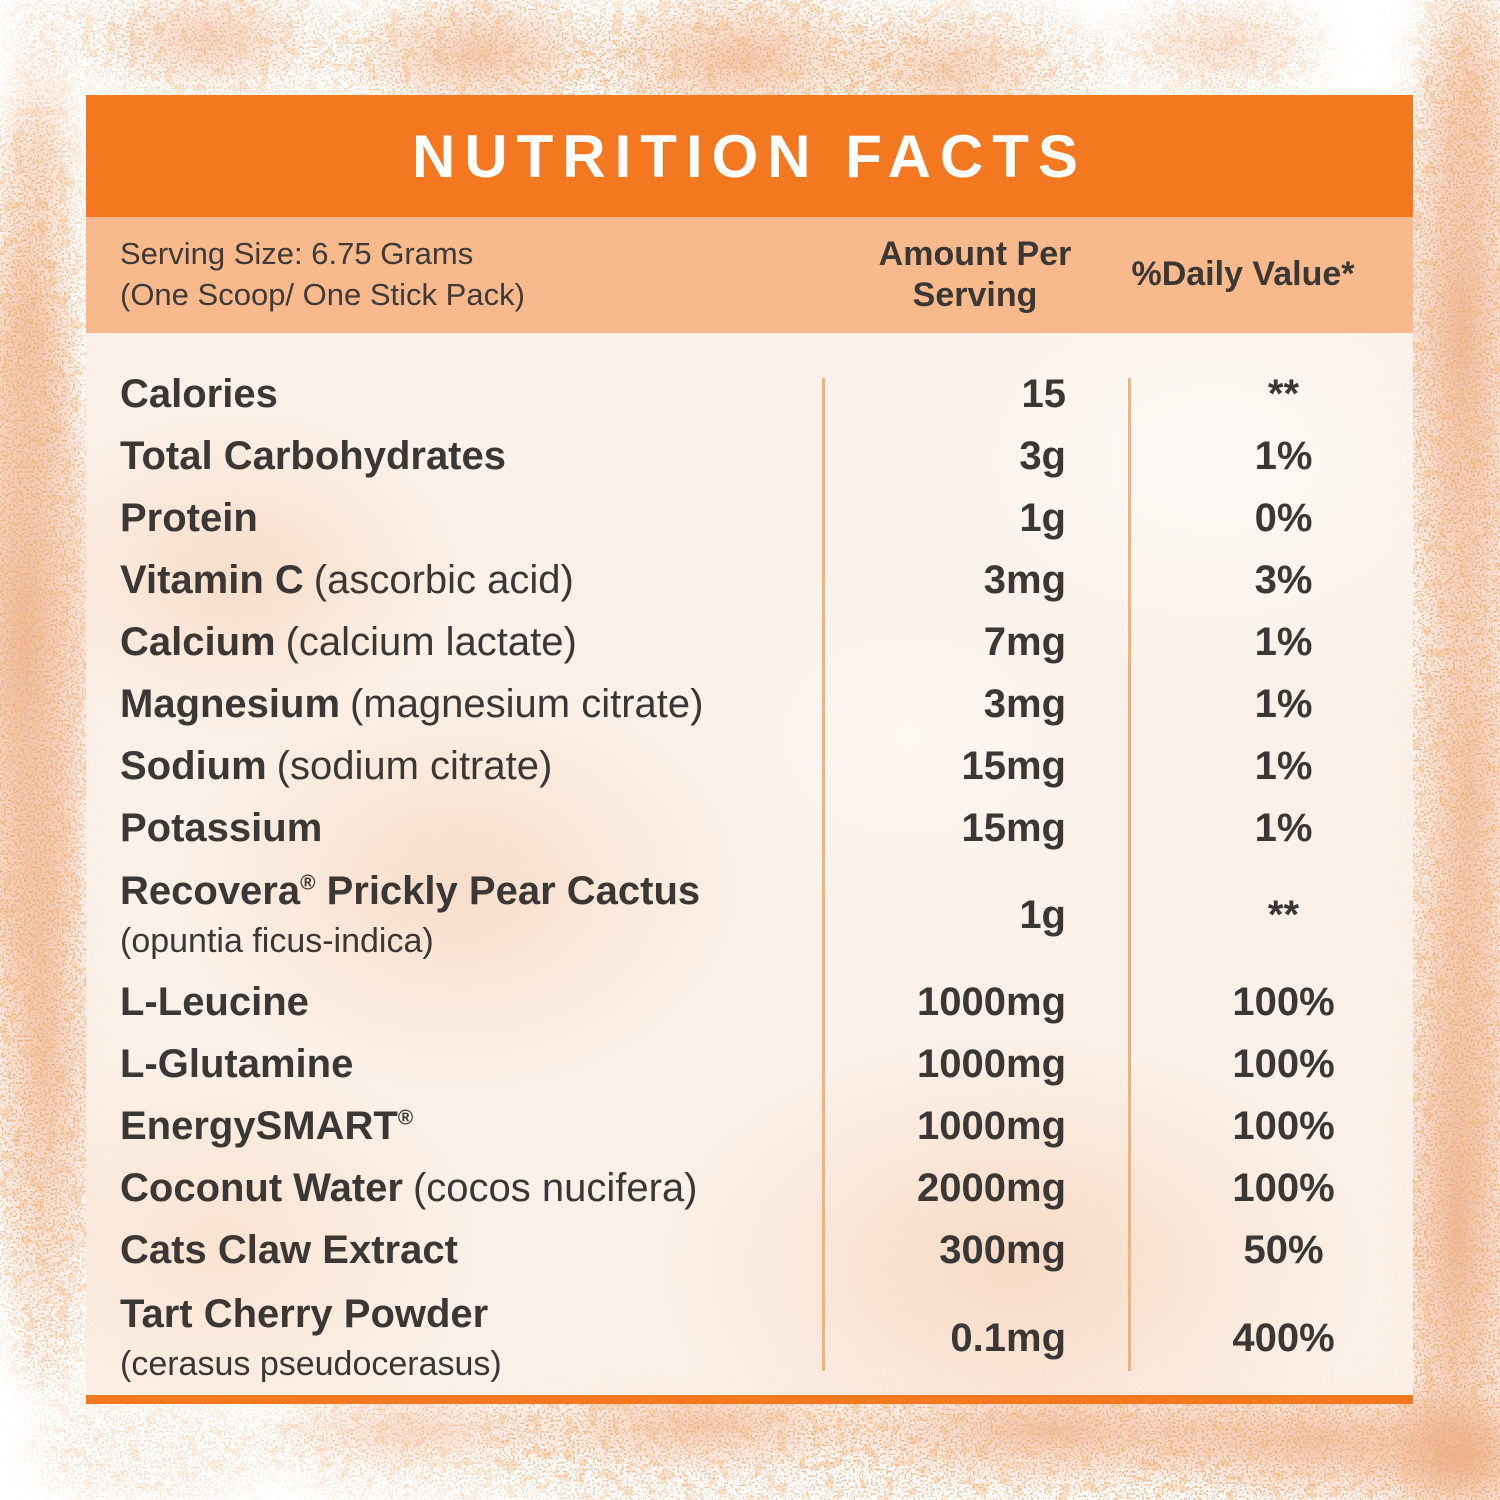 The image size is (1500, 1500). I want to click on nutrient-detail-text: (cocos nucifera), so click(555, 1188).